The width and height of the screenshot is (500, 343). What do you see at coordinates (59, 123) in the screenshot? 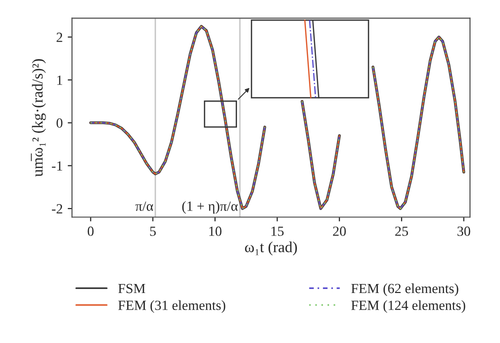
I see `y-tick-label: 0` at bounding box center [59, 123].